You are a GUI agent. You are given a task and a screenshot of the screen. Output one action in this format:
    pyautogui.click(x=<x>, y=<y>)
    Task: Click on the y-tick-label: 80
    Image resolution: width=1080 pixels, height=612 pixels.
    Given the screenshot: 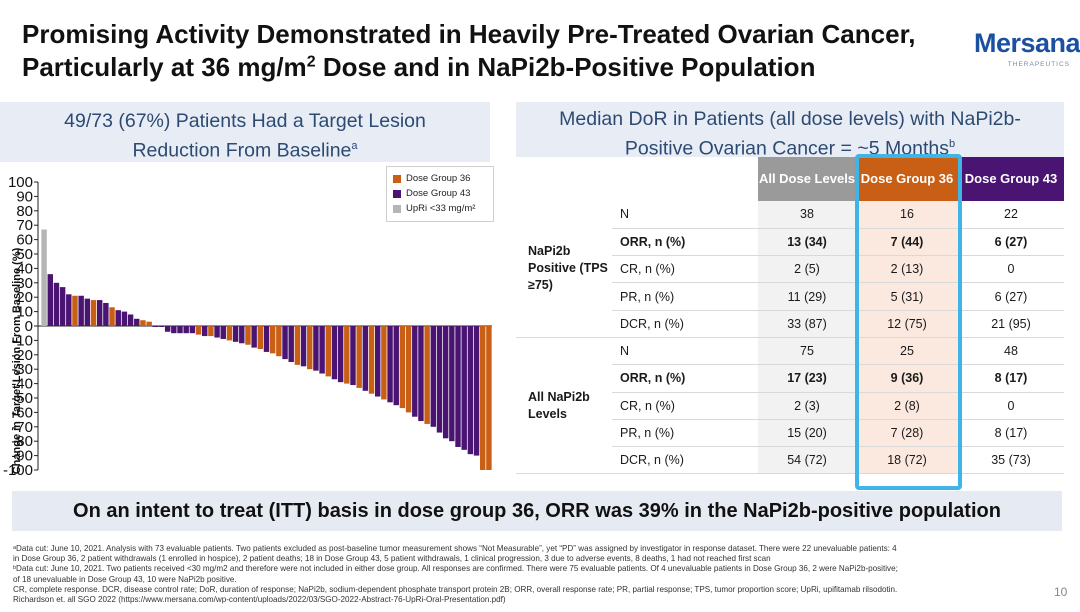 What is the action you would take?
    pyautogui.click(x=24, y=211)
    